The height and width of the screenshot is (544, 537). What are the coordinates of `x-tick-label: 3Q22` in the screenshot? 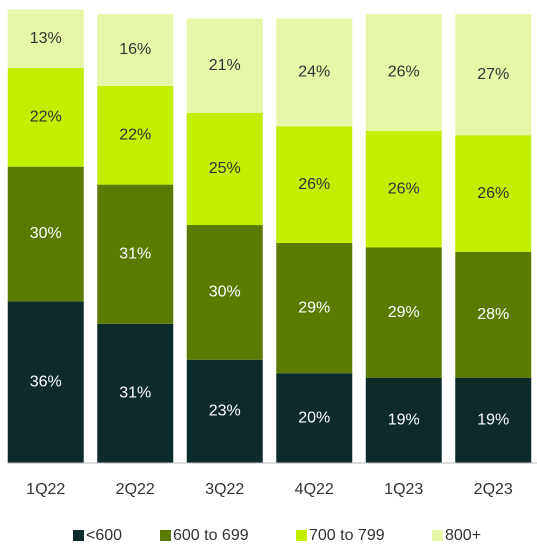 It's located at (224, 489).